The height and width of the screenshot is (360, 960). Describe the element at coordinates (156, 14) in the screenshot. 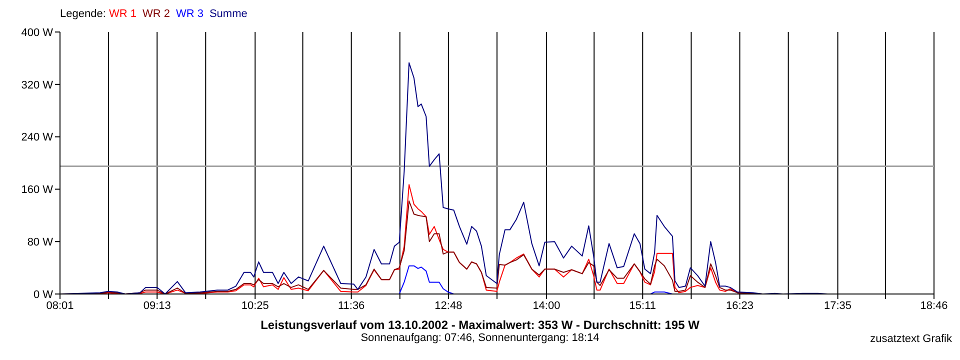

I see `text: WR 2` at that location.